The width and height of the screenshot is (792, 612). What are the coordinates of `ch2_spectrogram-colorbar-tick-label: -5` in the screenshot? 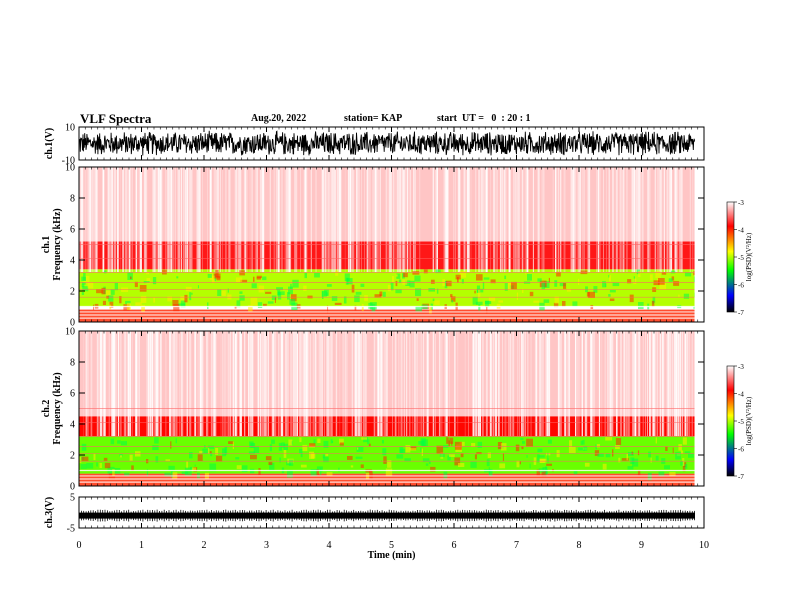 It's located at (741, 422).